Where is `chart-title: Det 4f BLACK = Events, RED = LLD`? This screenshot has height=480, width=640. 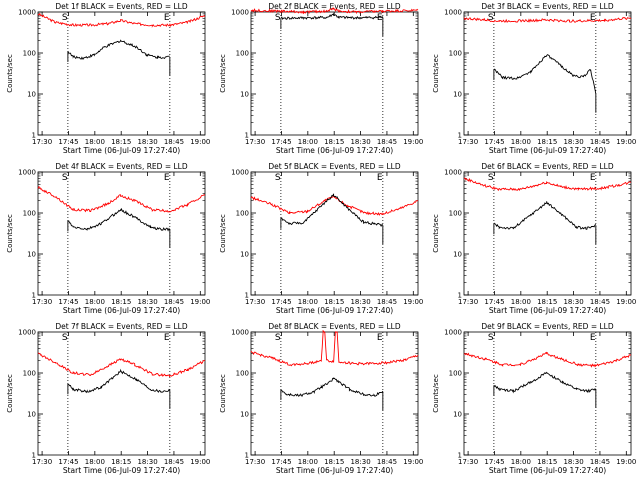 chart-title: Det 4f BLACK = Events, RED = LLD is located at coordinates (121, 166).